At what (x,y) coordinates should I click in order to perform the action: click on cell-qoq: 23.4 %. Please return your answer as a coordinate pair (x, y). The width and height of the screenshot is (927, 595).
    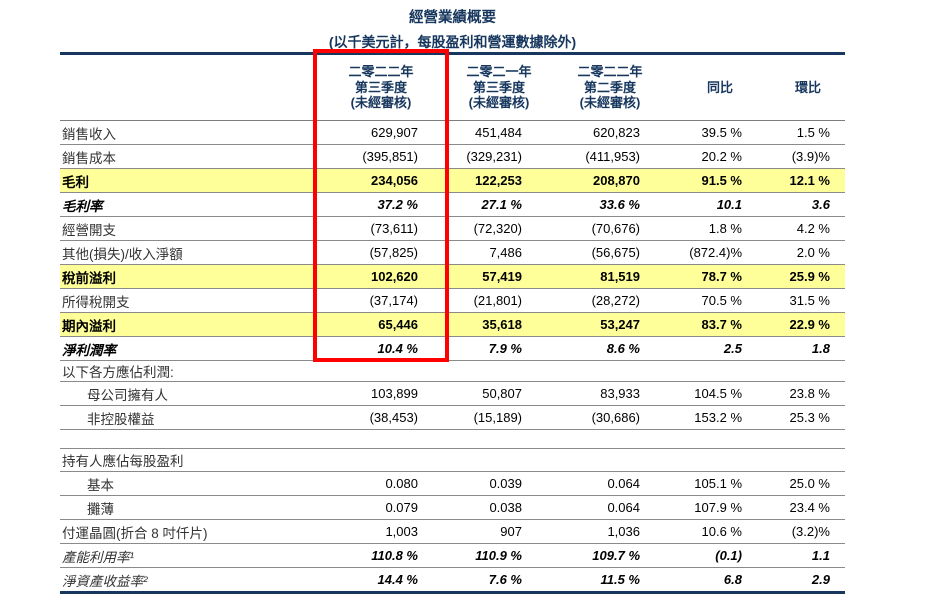
    Looking at the image, I should click on (808, 507).